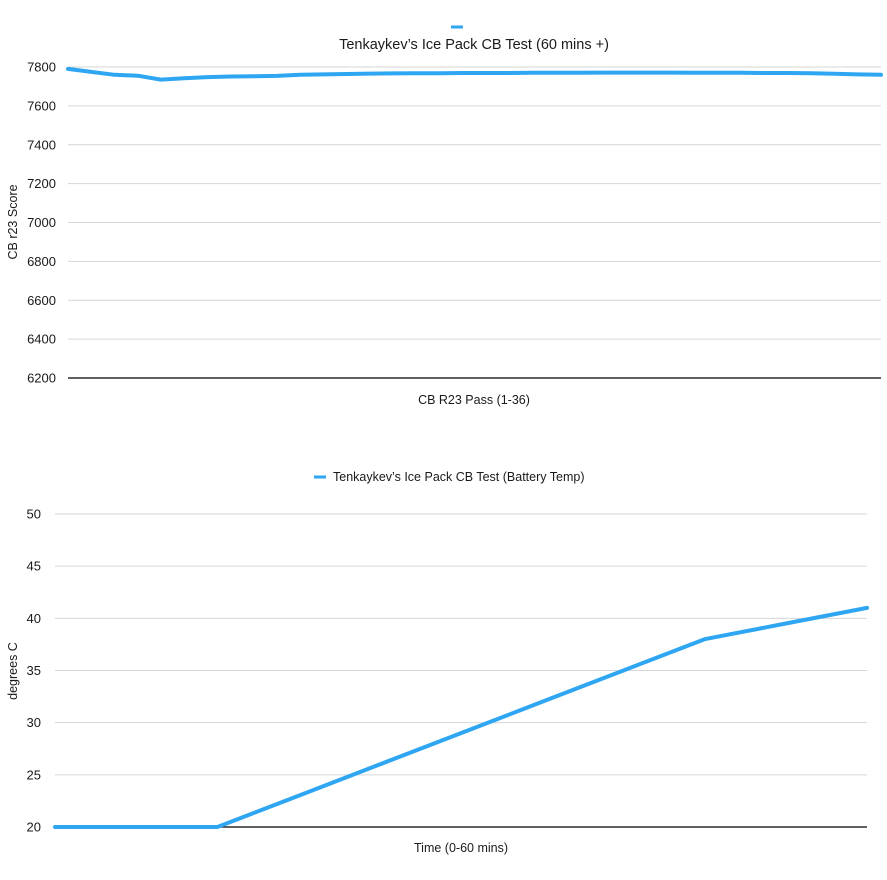  Describe the element at coordinates (41, 378) in the screenshot. I see `chart1-y-tick-label: 6200` at that location.